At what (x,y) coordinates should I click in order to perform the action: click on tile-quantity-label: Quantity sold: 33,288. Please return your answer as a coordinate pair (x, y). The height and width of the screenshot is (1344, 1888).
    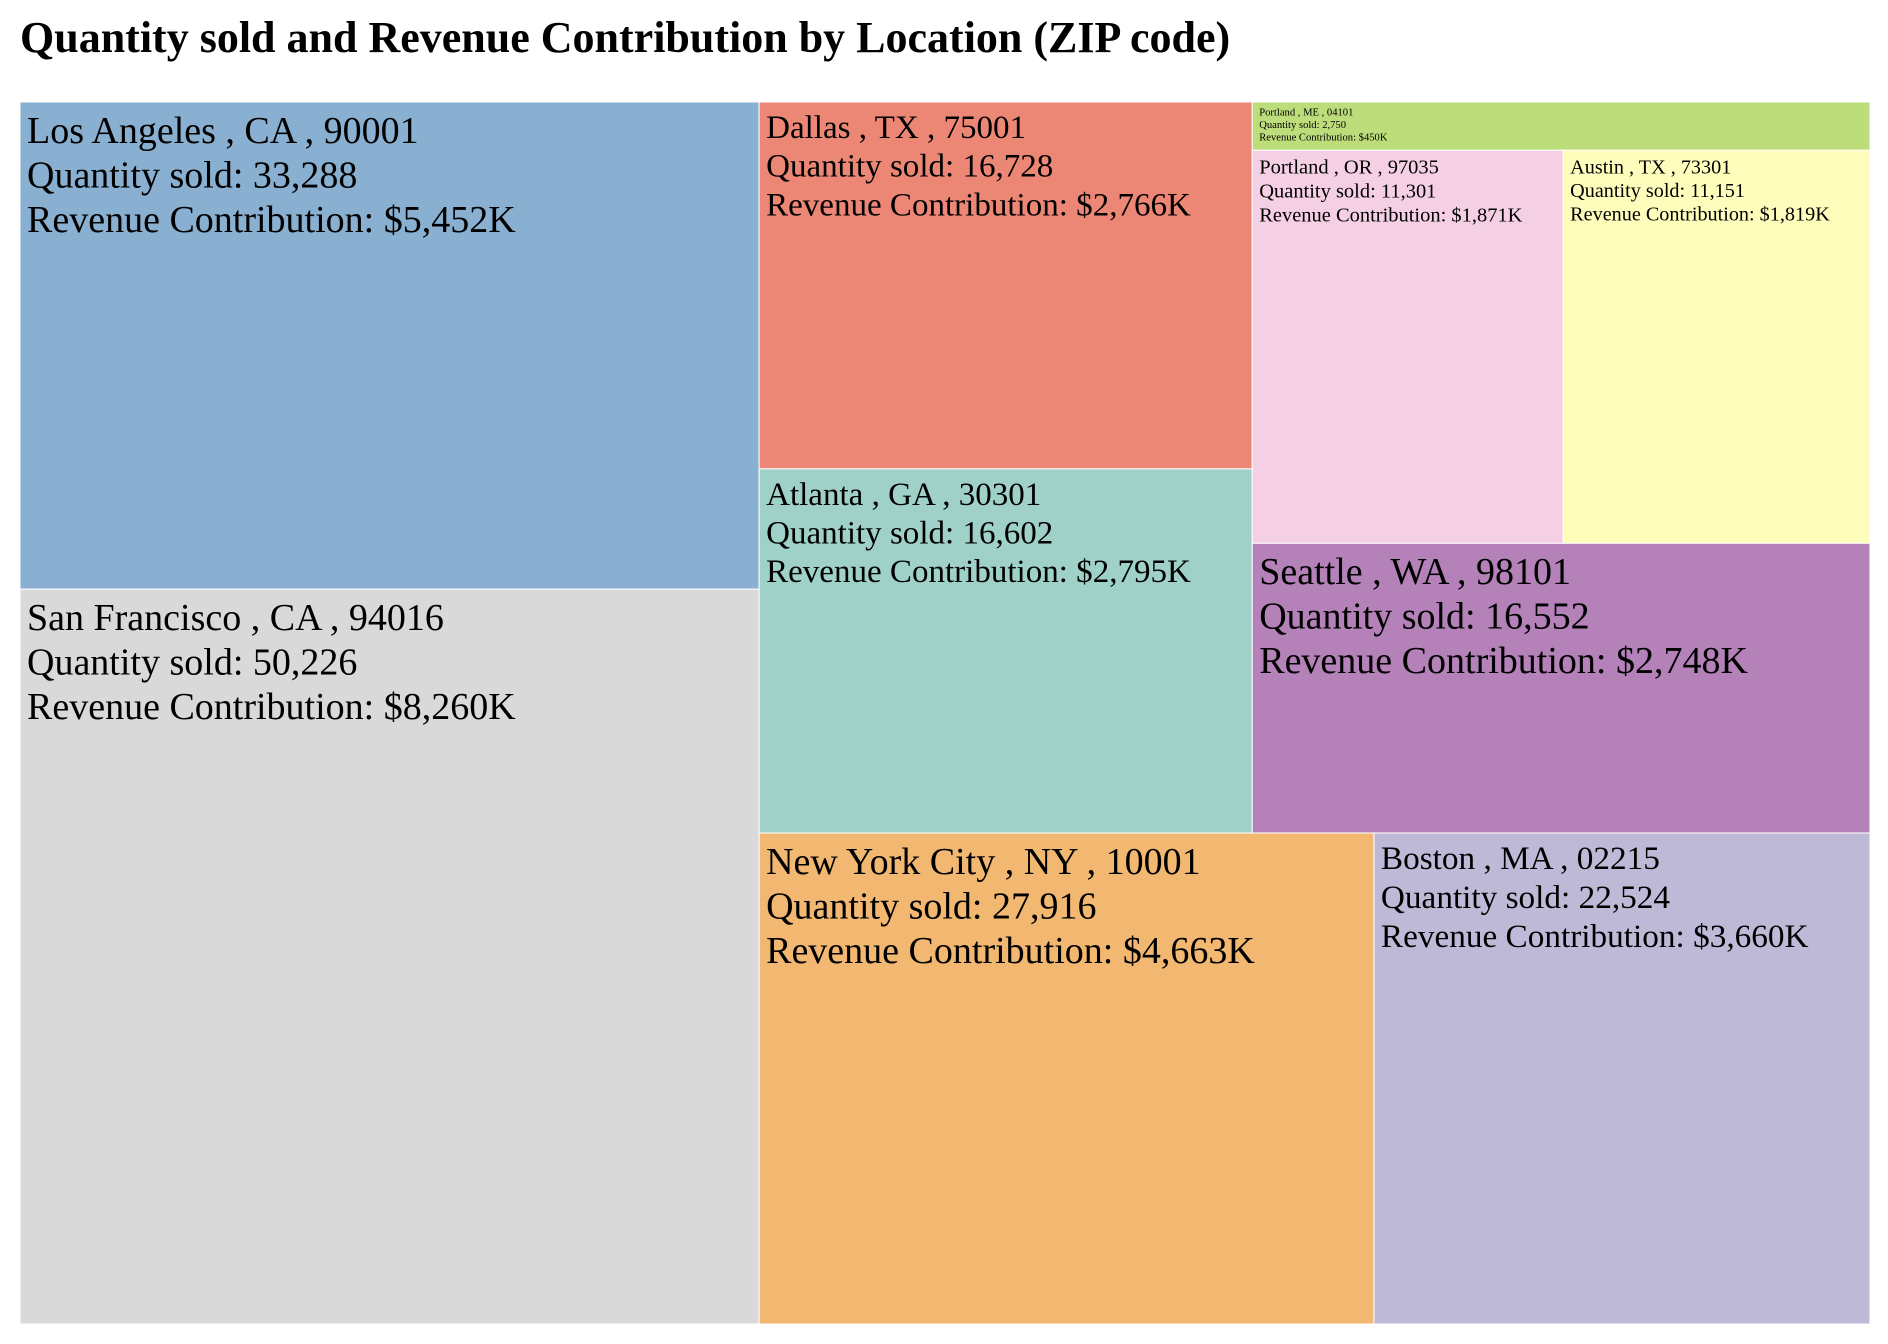
    Looking at the image, I should click on (192, 175).